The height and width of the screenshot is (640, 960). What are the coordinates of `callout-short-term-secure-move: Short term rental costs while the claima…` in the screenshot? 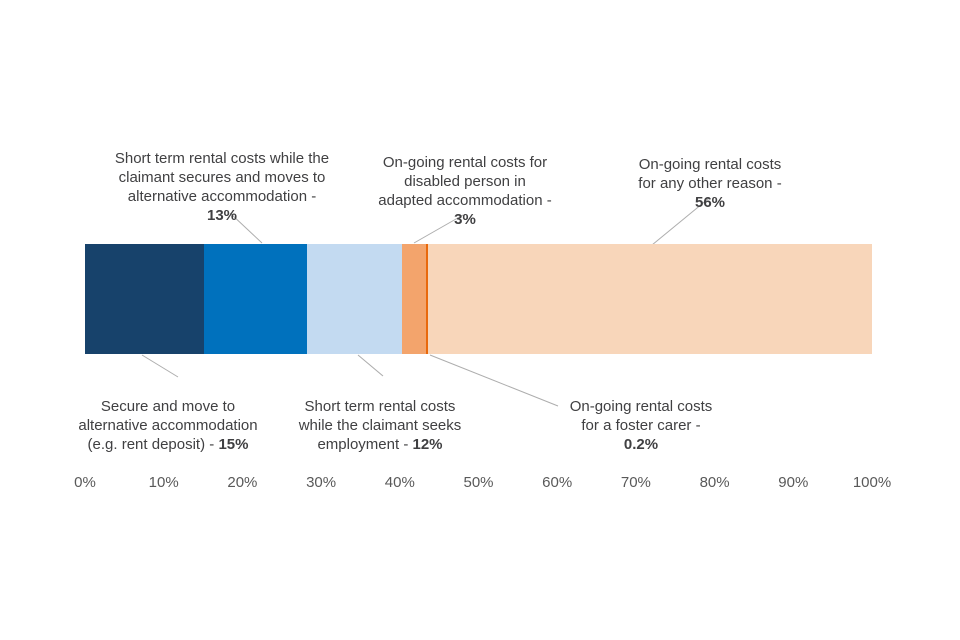 It's located at (222, 187).